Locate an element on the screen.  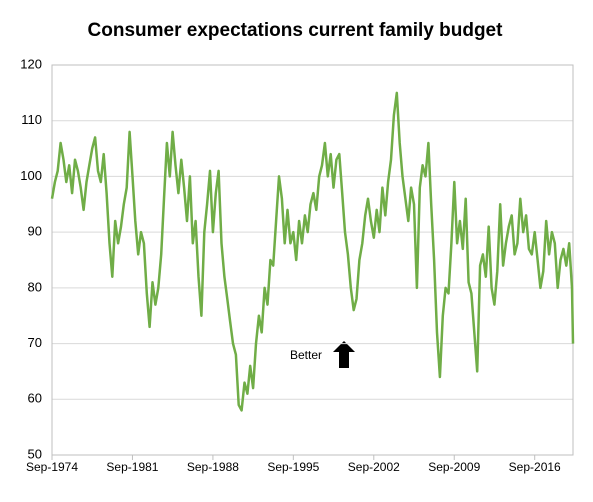
x-tick-label: Sep-1988 is located at coordinates (213, 467).